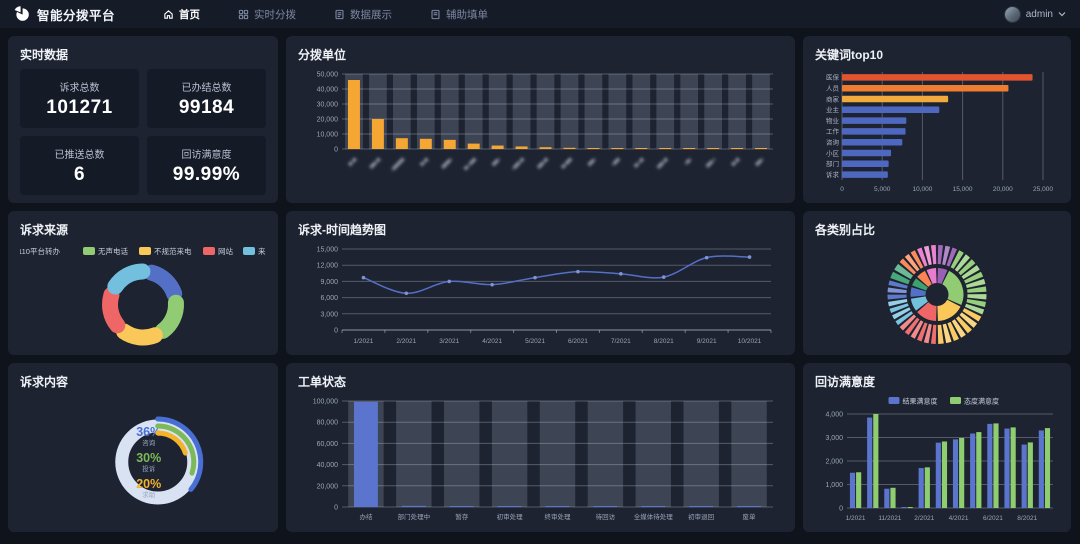  I want to click on svg-text: 2,000, so click(834, 462).